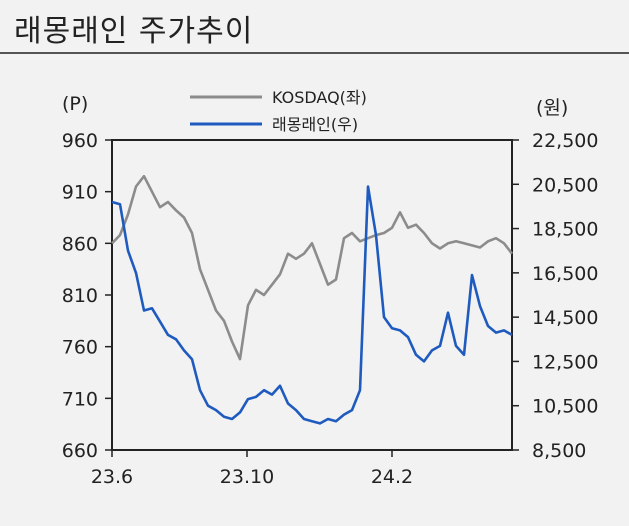  I want to click on right-tick-label: 8,500, so click(559, 451).